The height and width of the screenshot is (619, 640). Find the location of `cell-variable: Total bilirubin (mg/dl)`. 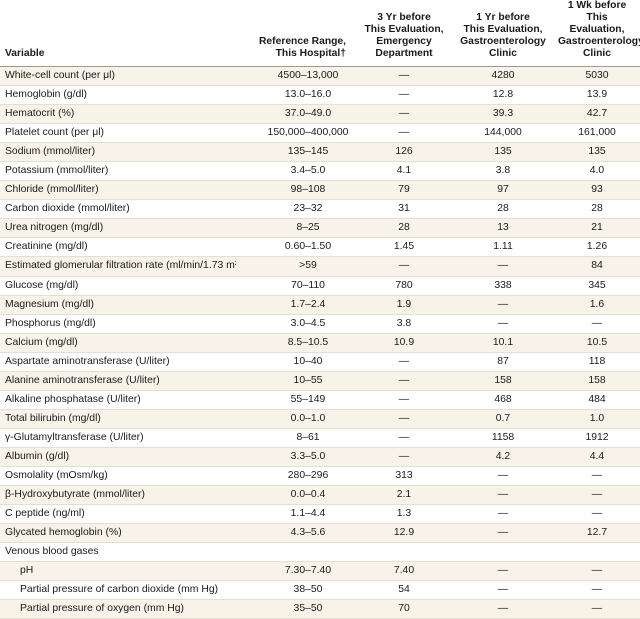

cell-variable: Total bilirubin (mg/dl) is located at coordinates (118, 419).